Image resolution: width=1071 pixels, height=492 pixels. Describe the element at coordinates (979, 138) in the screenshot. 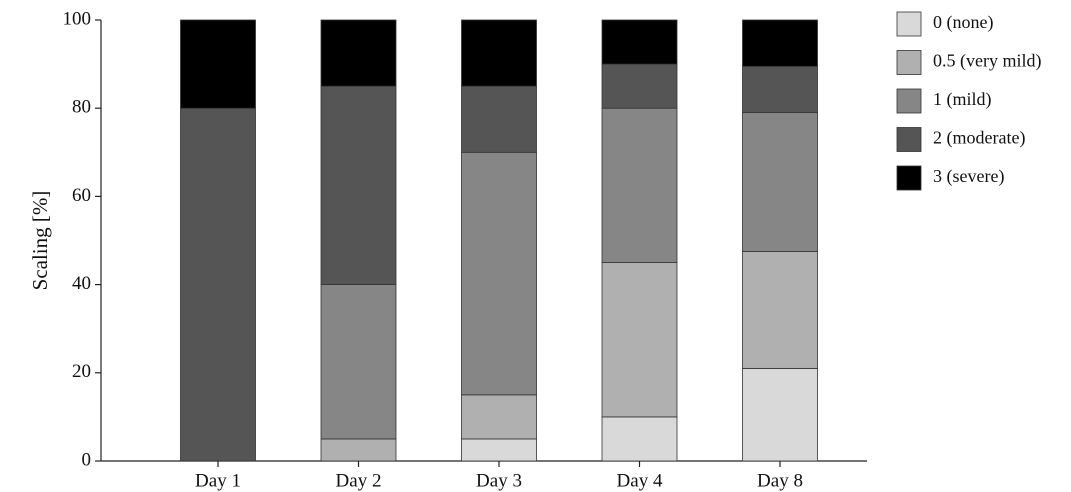

I see `legend-label: 2 (moderate)` at that location.